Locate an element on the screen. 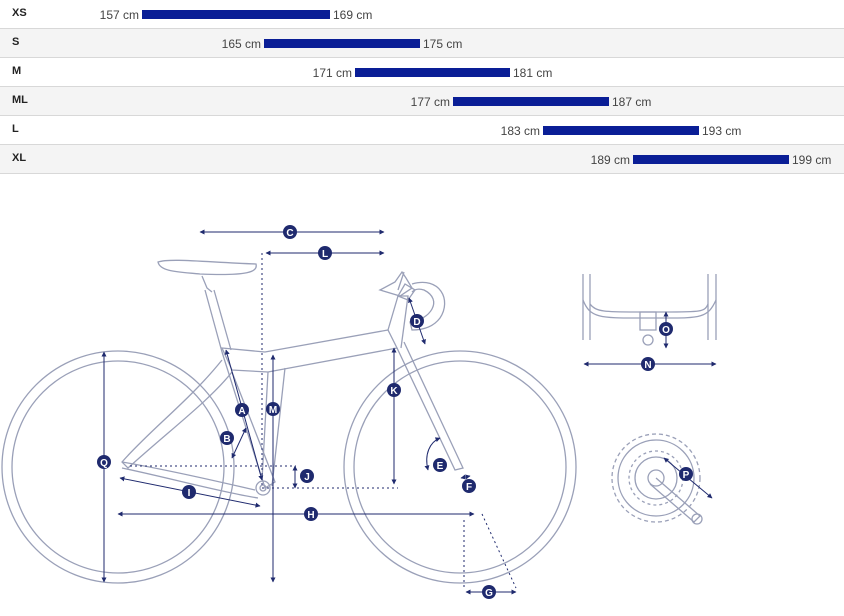 Image resolution: width=844 pixels, height=616 pixels. svg-text: C is located at coordinates (289, 233).